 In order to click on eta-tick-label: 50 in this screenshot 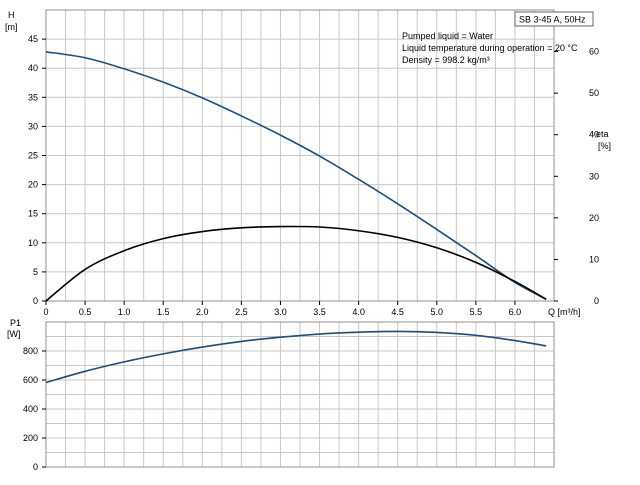, I will do `click(594, 93)`.